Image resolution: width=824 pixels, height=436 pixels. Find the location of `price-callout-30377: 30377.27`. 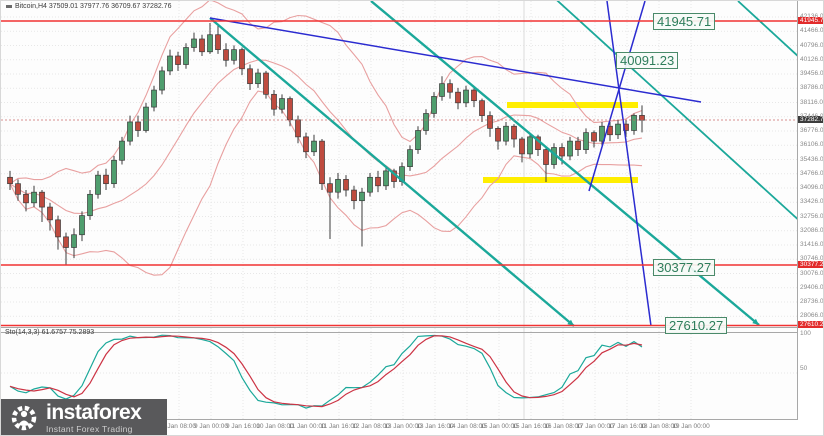

price-callout-30377: 30377.27 is located at coordinates (684, 267).